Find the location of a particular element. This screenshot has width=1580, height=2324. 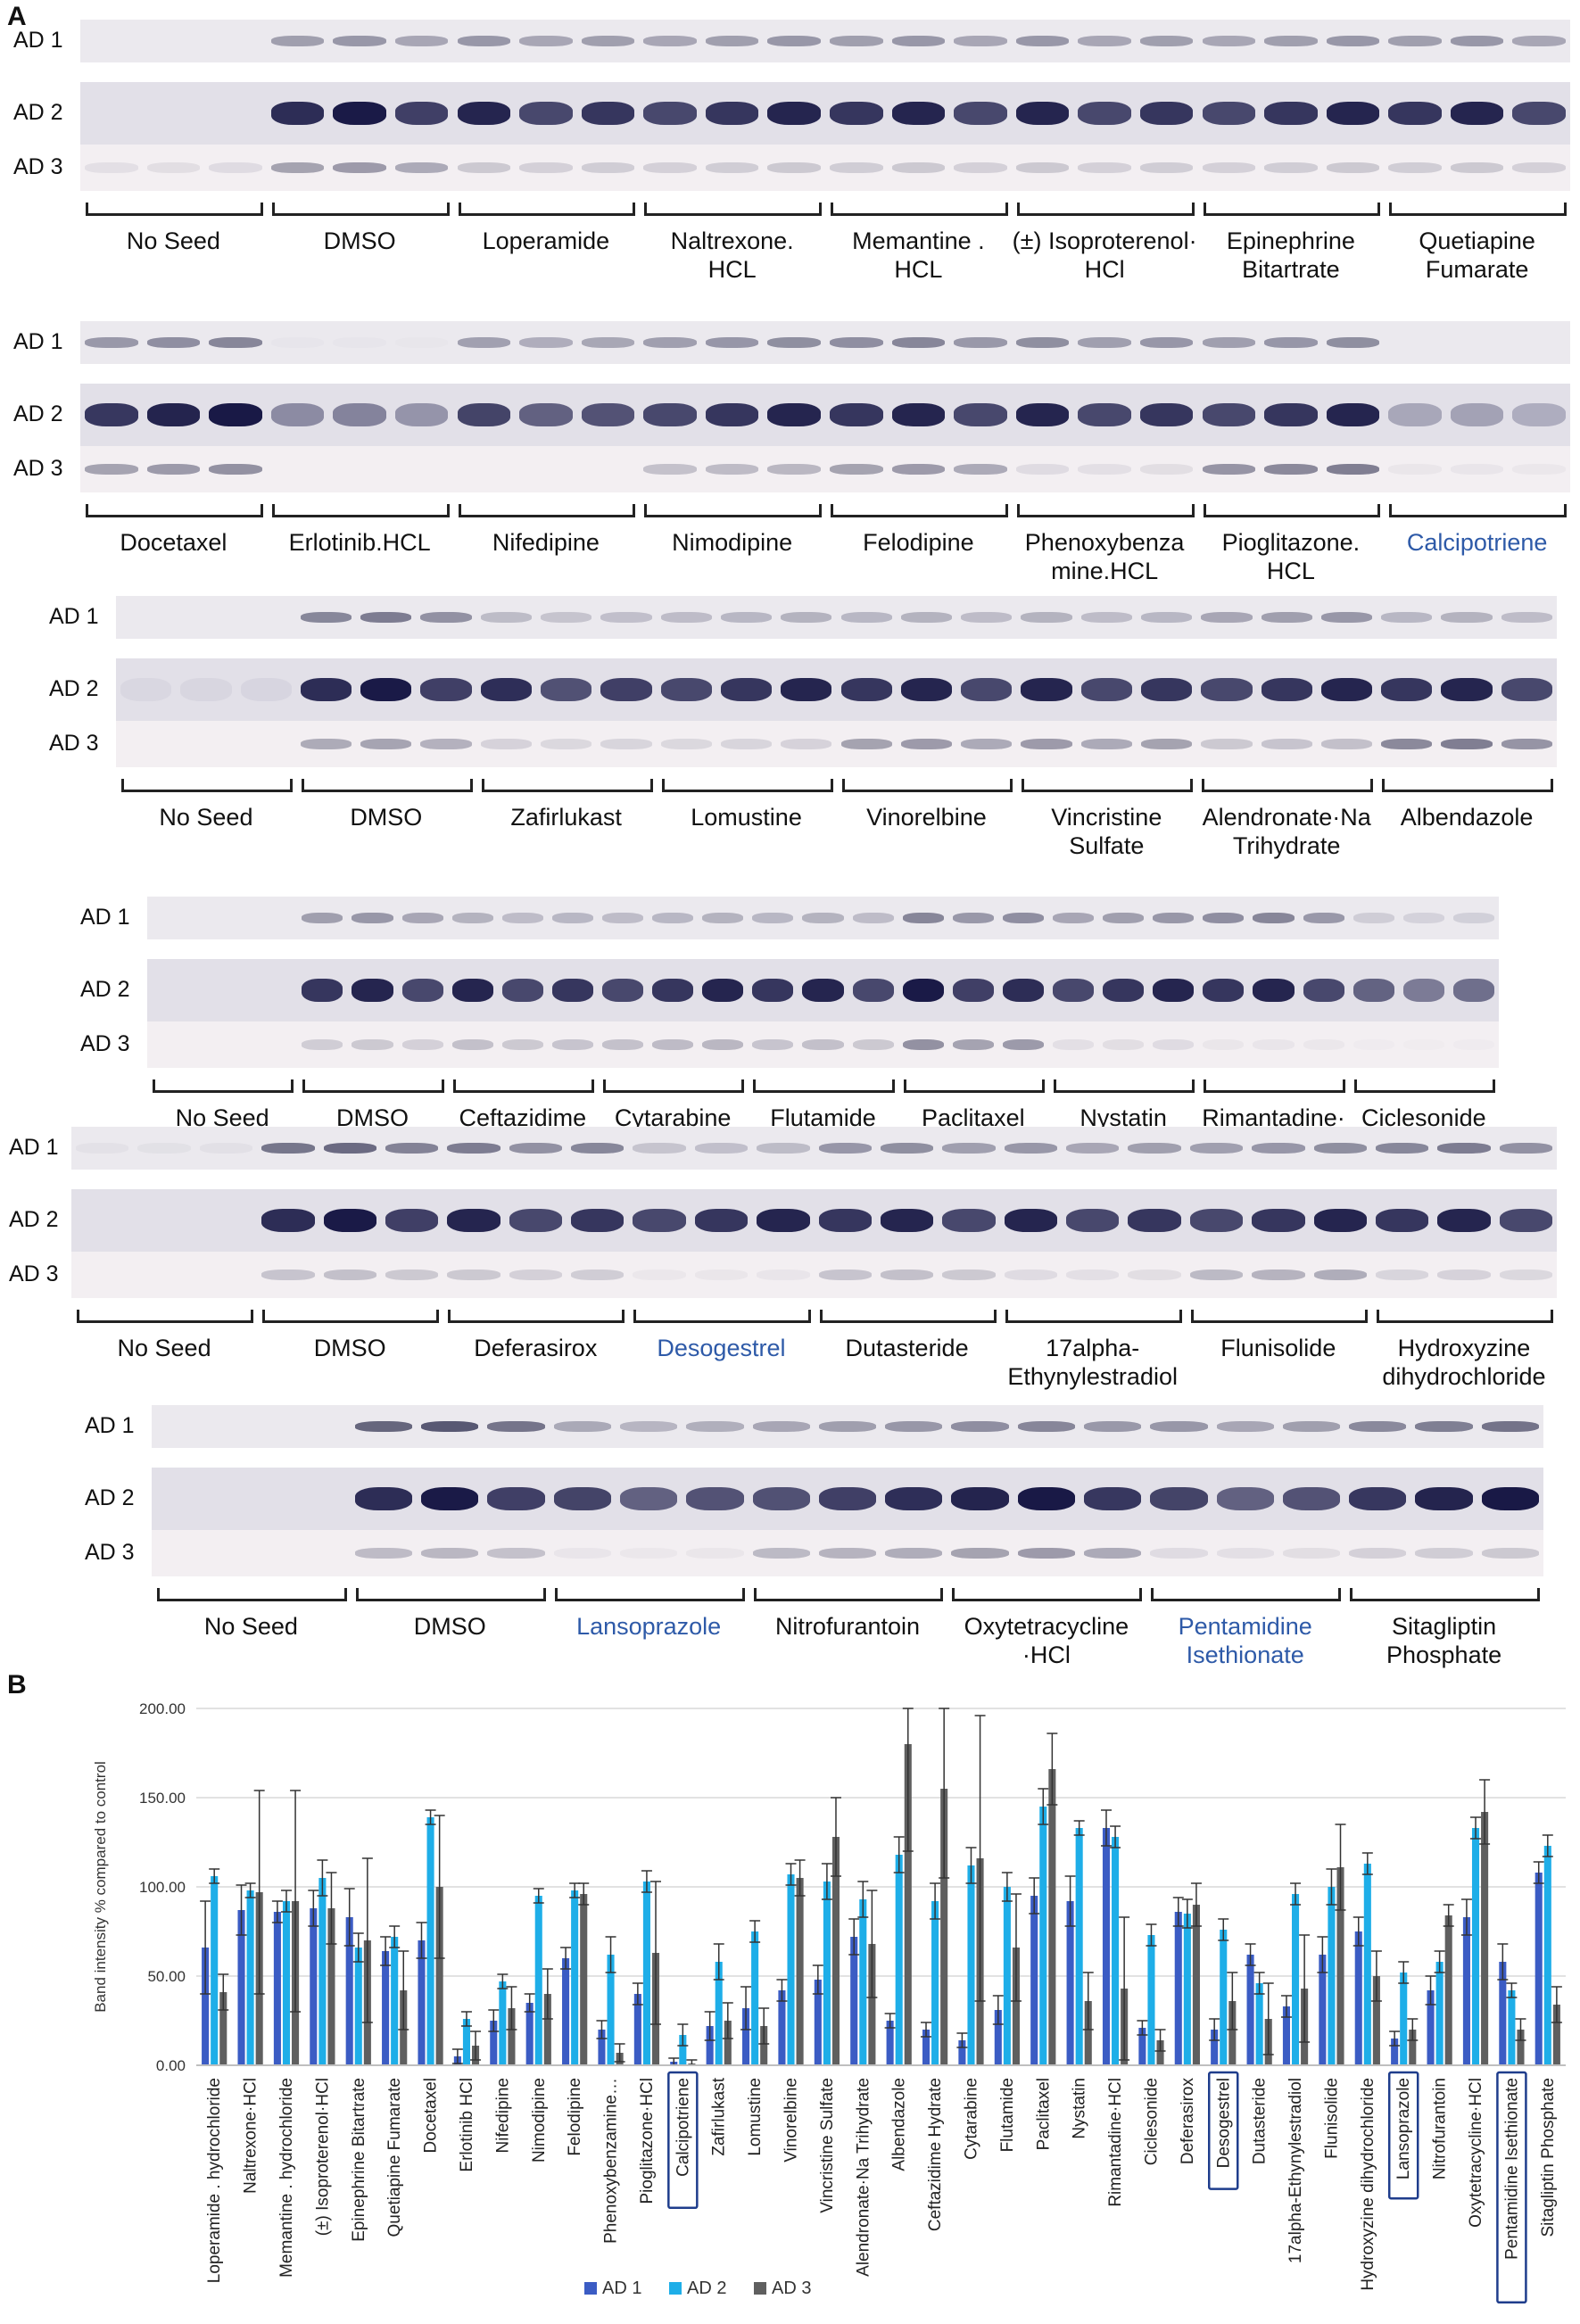

group-label: (±) Isoproterenol· HCl is located at coordinates (1104, 255).